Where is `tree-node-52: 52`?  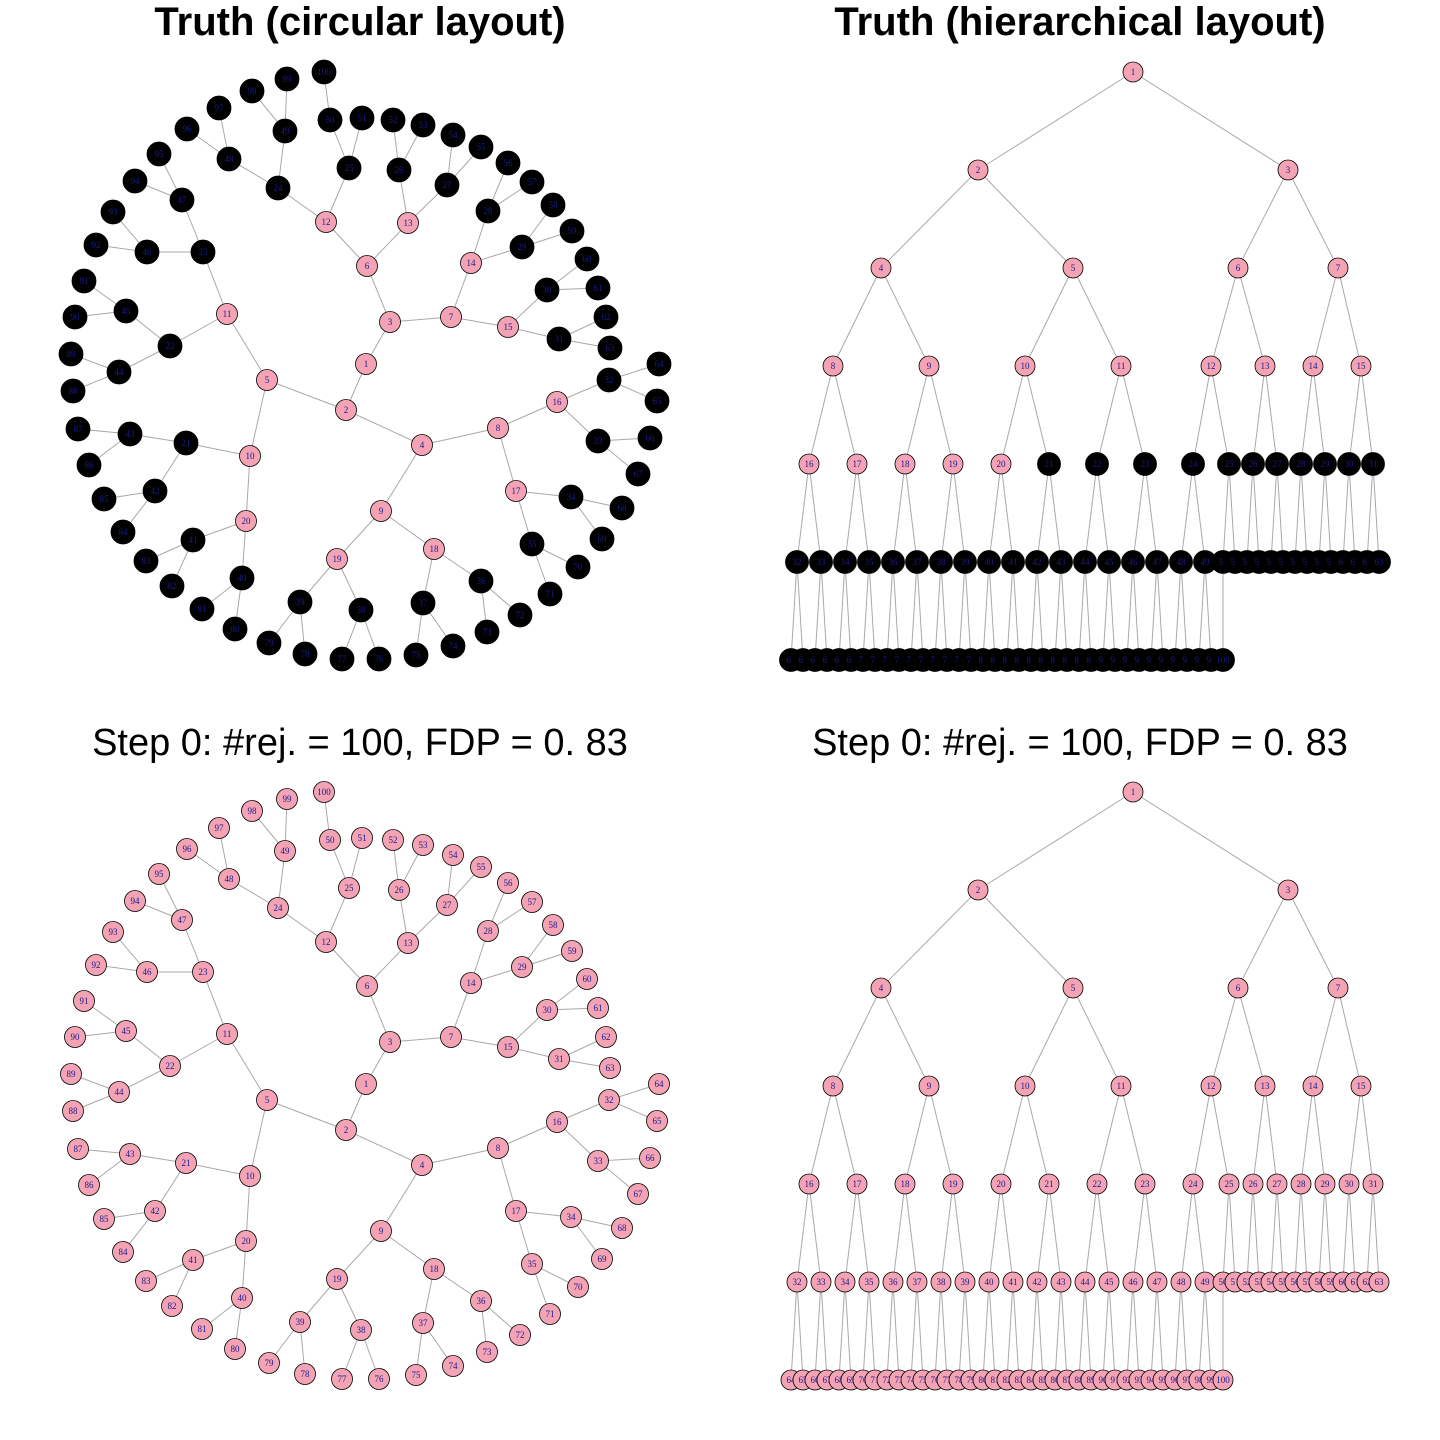 tree-node-52: 52 is located at coordinates (393, 840).